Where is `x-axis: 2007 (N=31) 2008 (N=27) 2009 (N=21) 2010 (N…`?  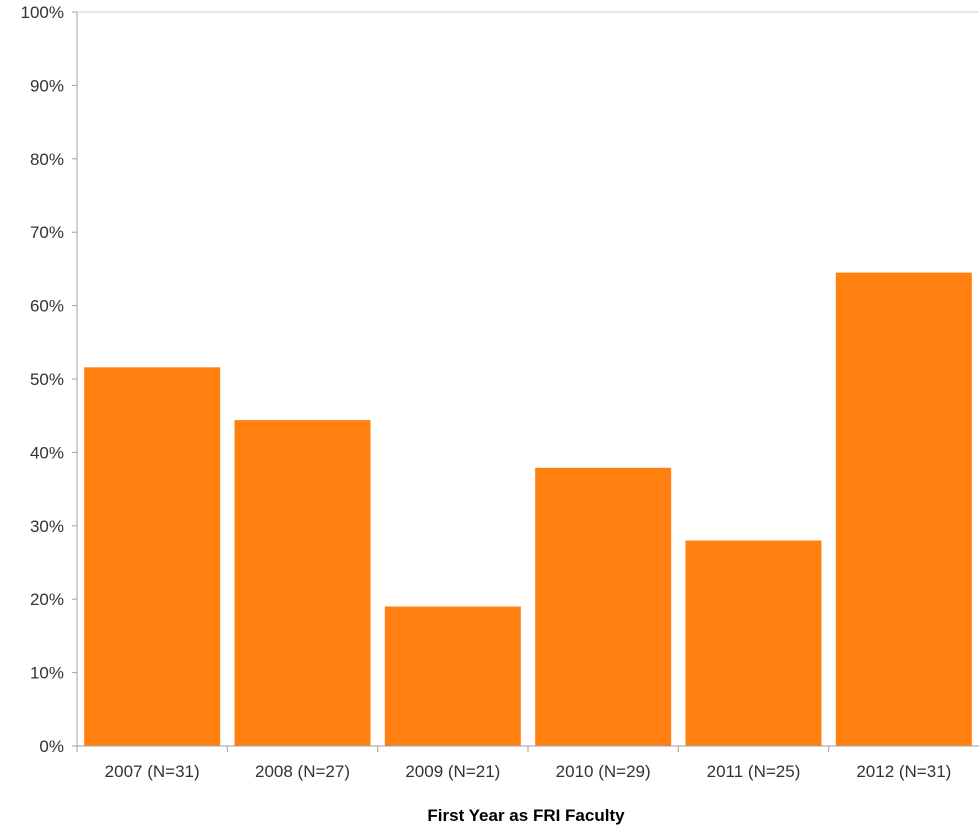
x-axis: 2007 (N=31) 2008 (N=27) 2009 (N=21) 2010 (N… is located at coordinates (528, 763).